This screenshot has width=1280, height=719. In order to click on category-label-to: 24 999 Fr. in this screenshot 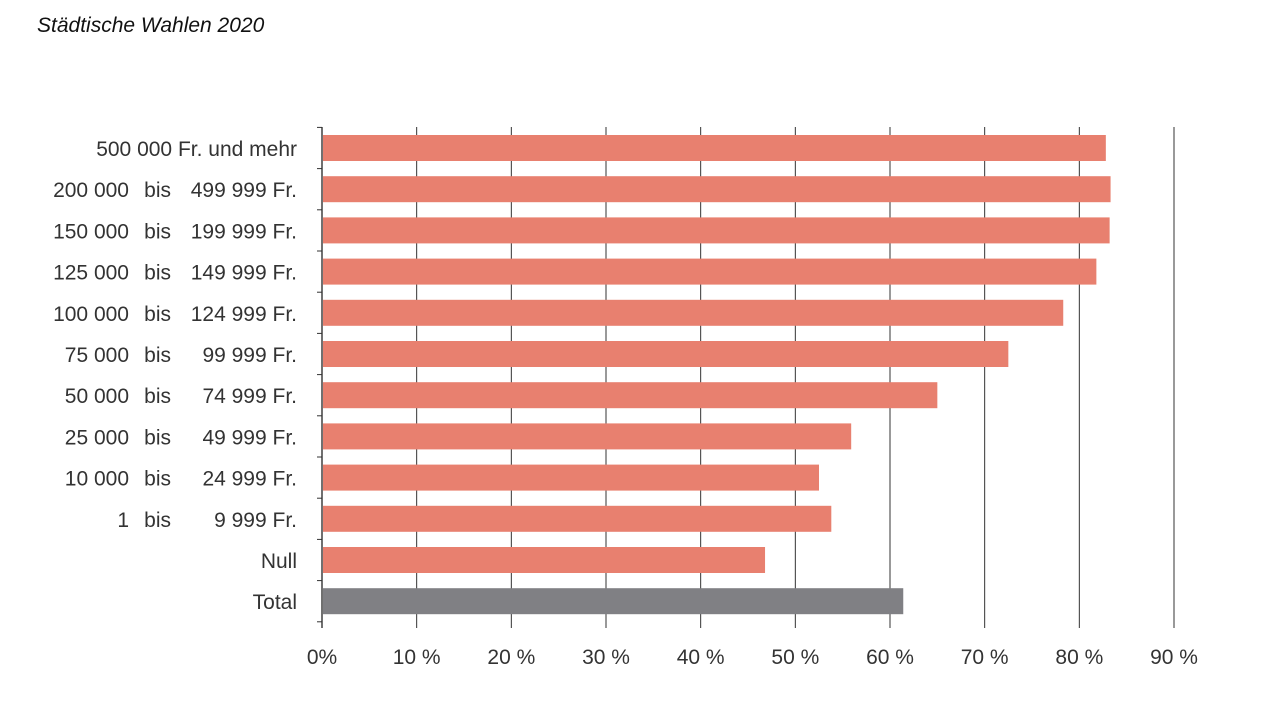, I will do `click(249, 479)`.